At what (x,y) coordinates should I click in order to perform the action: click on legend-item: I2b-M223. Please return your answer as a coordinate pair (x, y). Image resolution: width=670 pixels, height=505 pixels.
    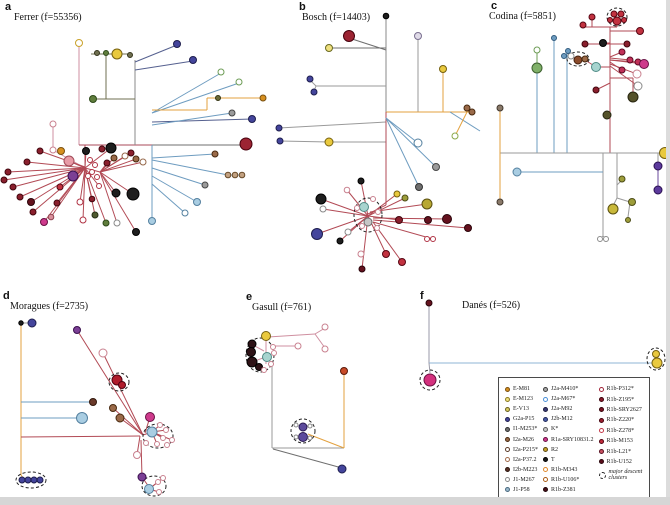
    Looking at the image, I should click on (521, 470).